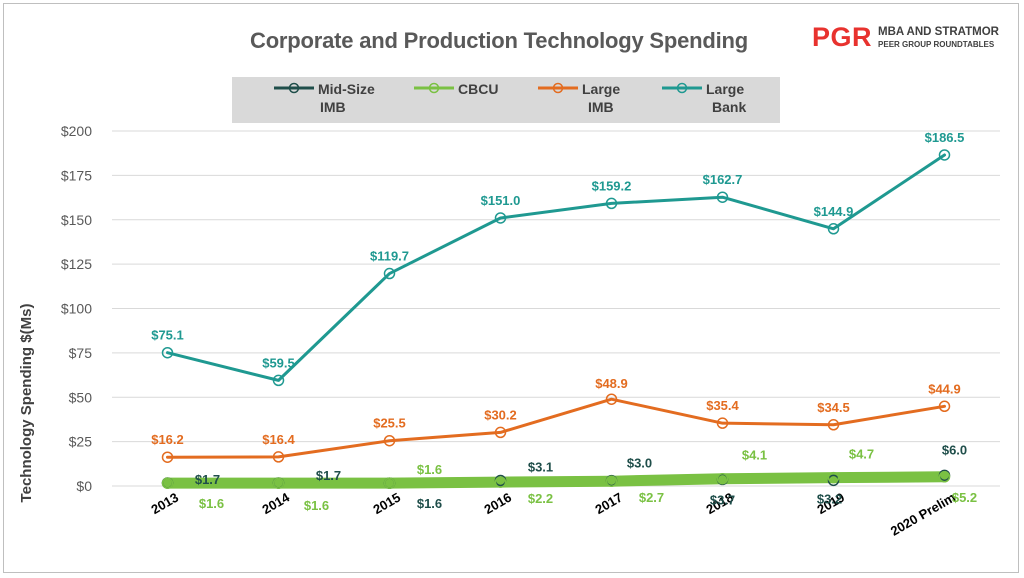  What do you see at coordinates (275, 503) in the screenshot?
I see `x-tick-label: 2014` at bounding box center [275, 503].